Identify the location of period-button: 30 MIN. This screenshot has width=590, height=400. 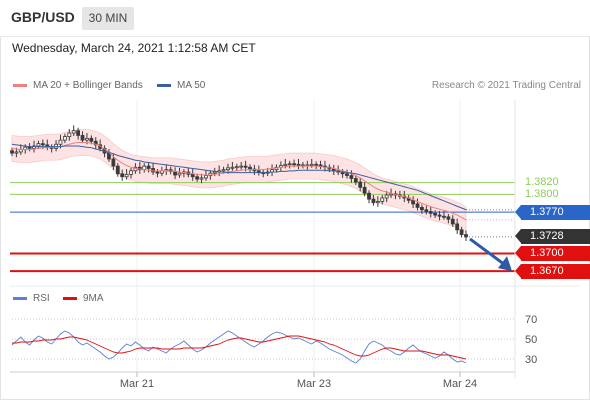
(108, 18).